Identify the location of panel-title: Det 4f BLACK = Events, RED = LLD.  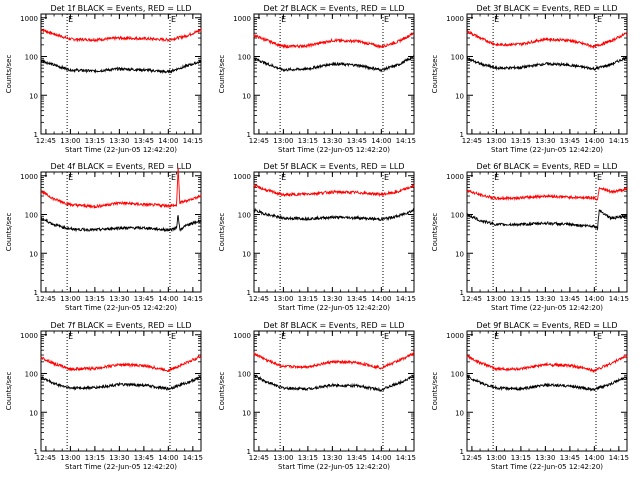
(120, 166).